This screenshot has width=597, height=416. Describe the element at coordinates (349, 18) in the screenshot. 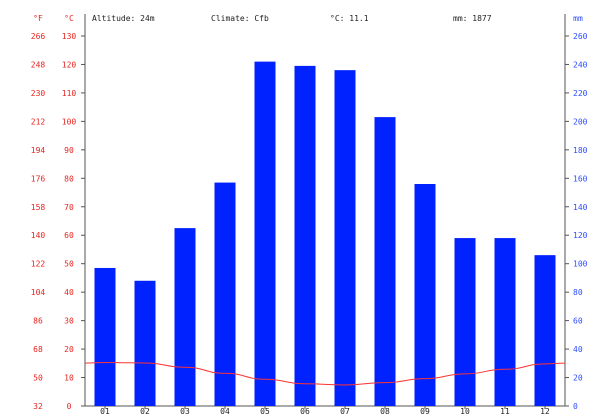

I see `average-temperature-label: °C: 11.1` at that location.